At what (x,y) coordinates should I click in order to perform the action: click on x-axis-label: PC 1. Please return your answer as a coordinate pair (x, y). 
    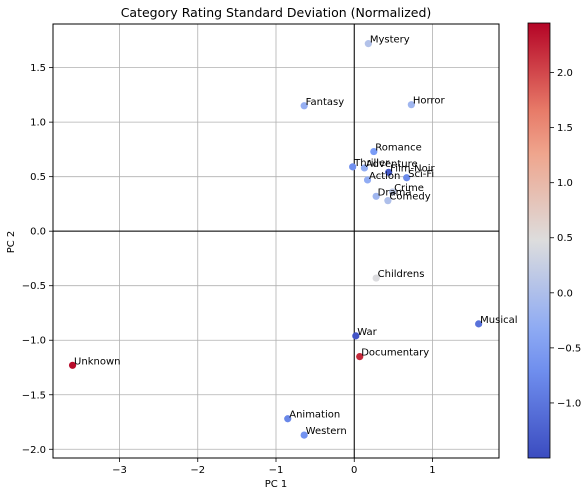
    Looking at the image, I should click on (276, 484).